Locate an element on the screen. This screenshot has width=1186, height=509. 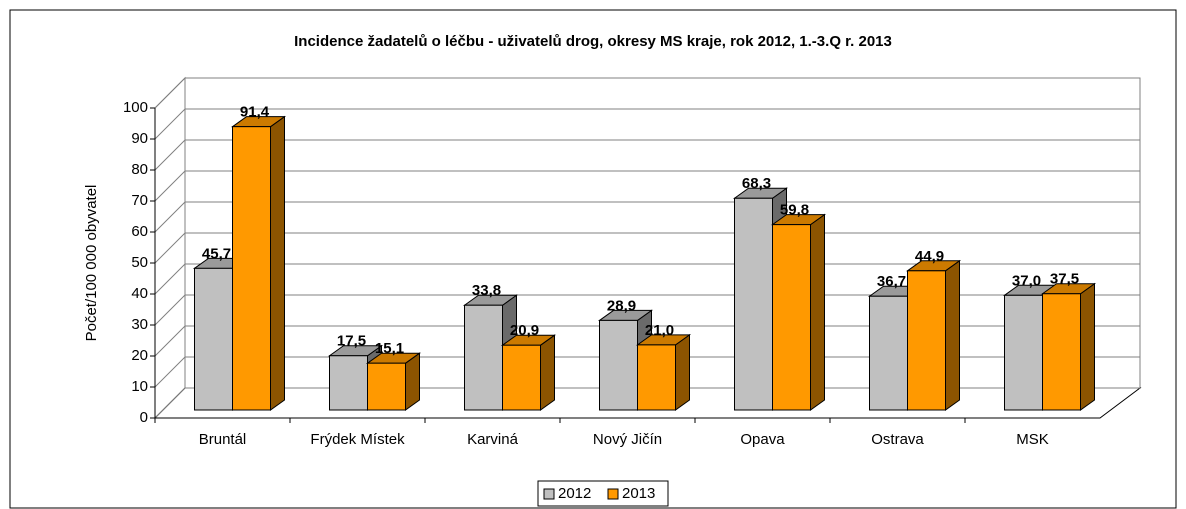
y-tick-label: 40 is located at coordinates (139, 293).